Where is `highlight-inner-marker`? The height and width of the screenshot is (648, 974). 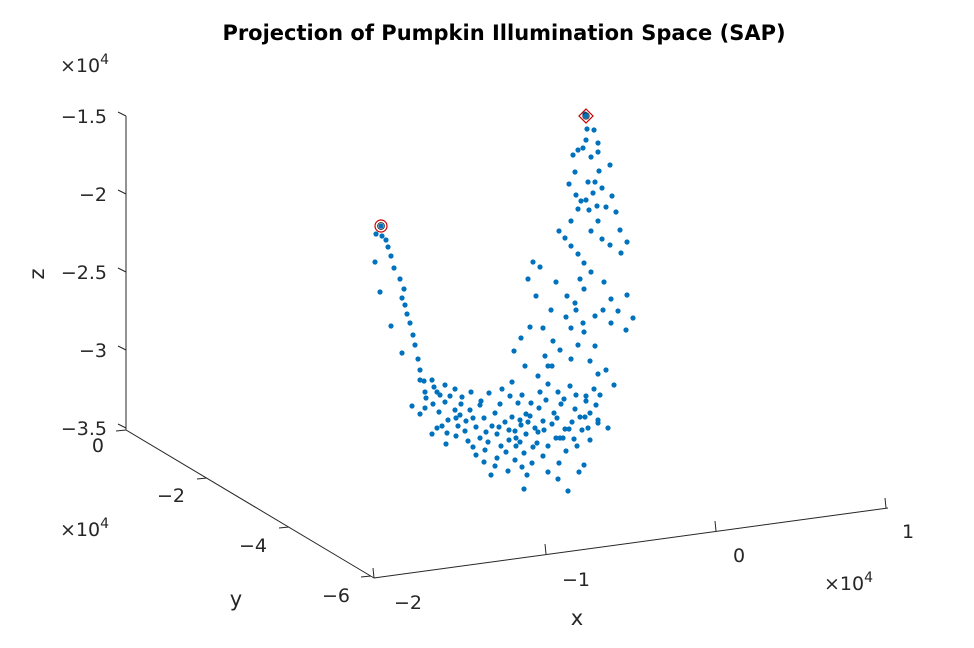 highlight-inner-marker is located at coordinates (381, 226).